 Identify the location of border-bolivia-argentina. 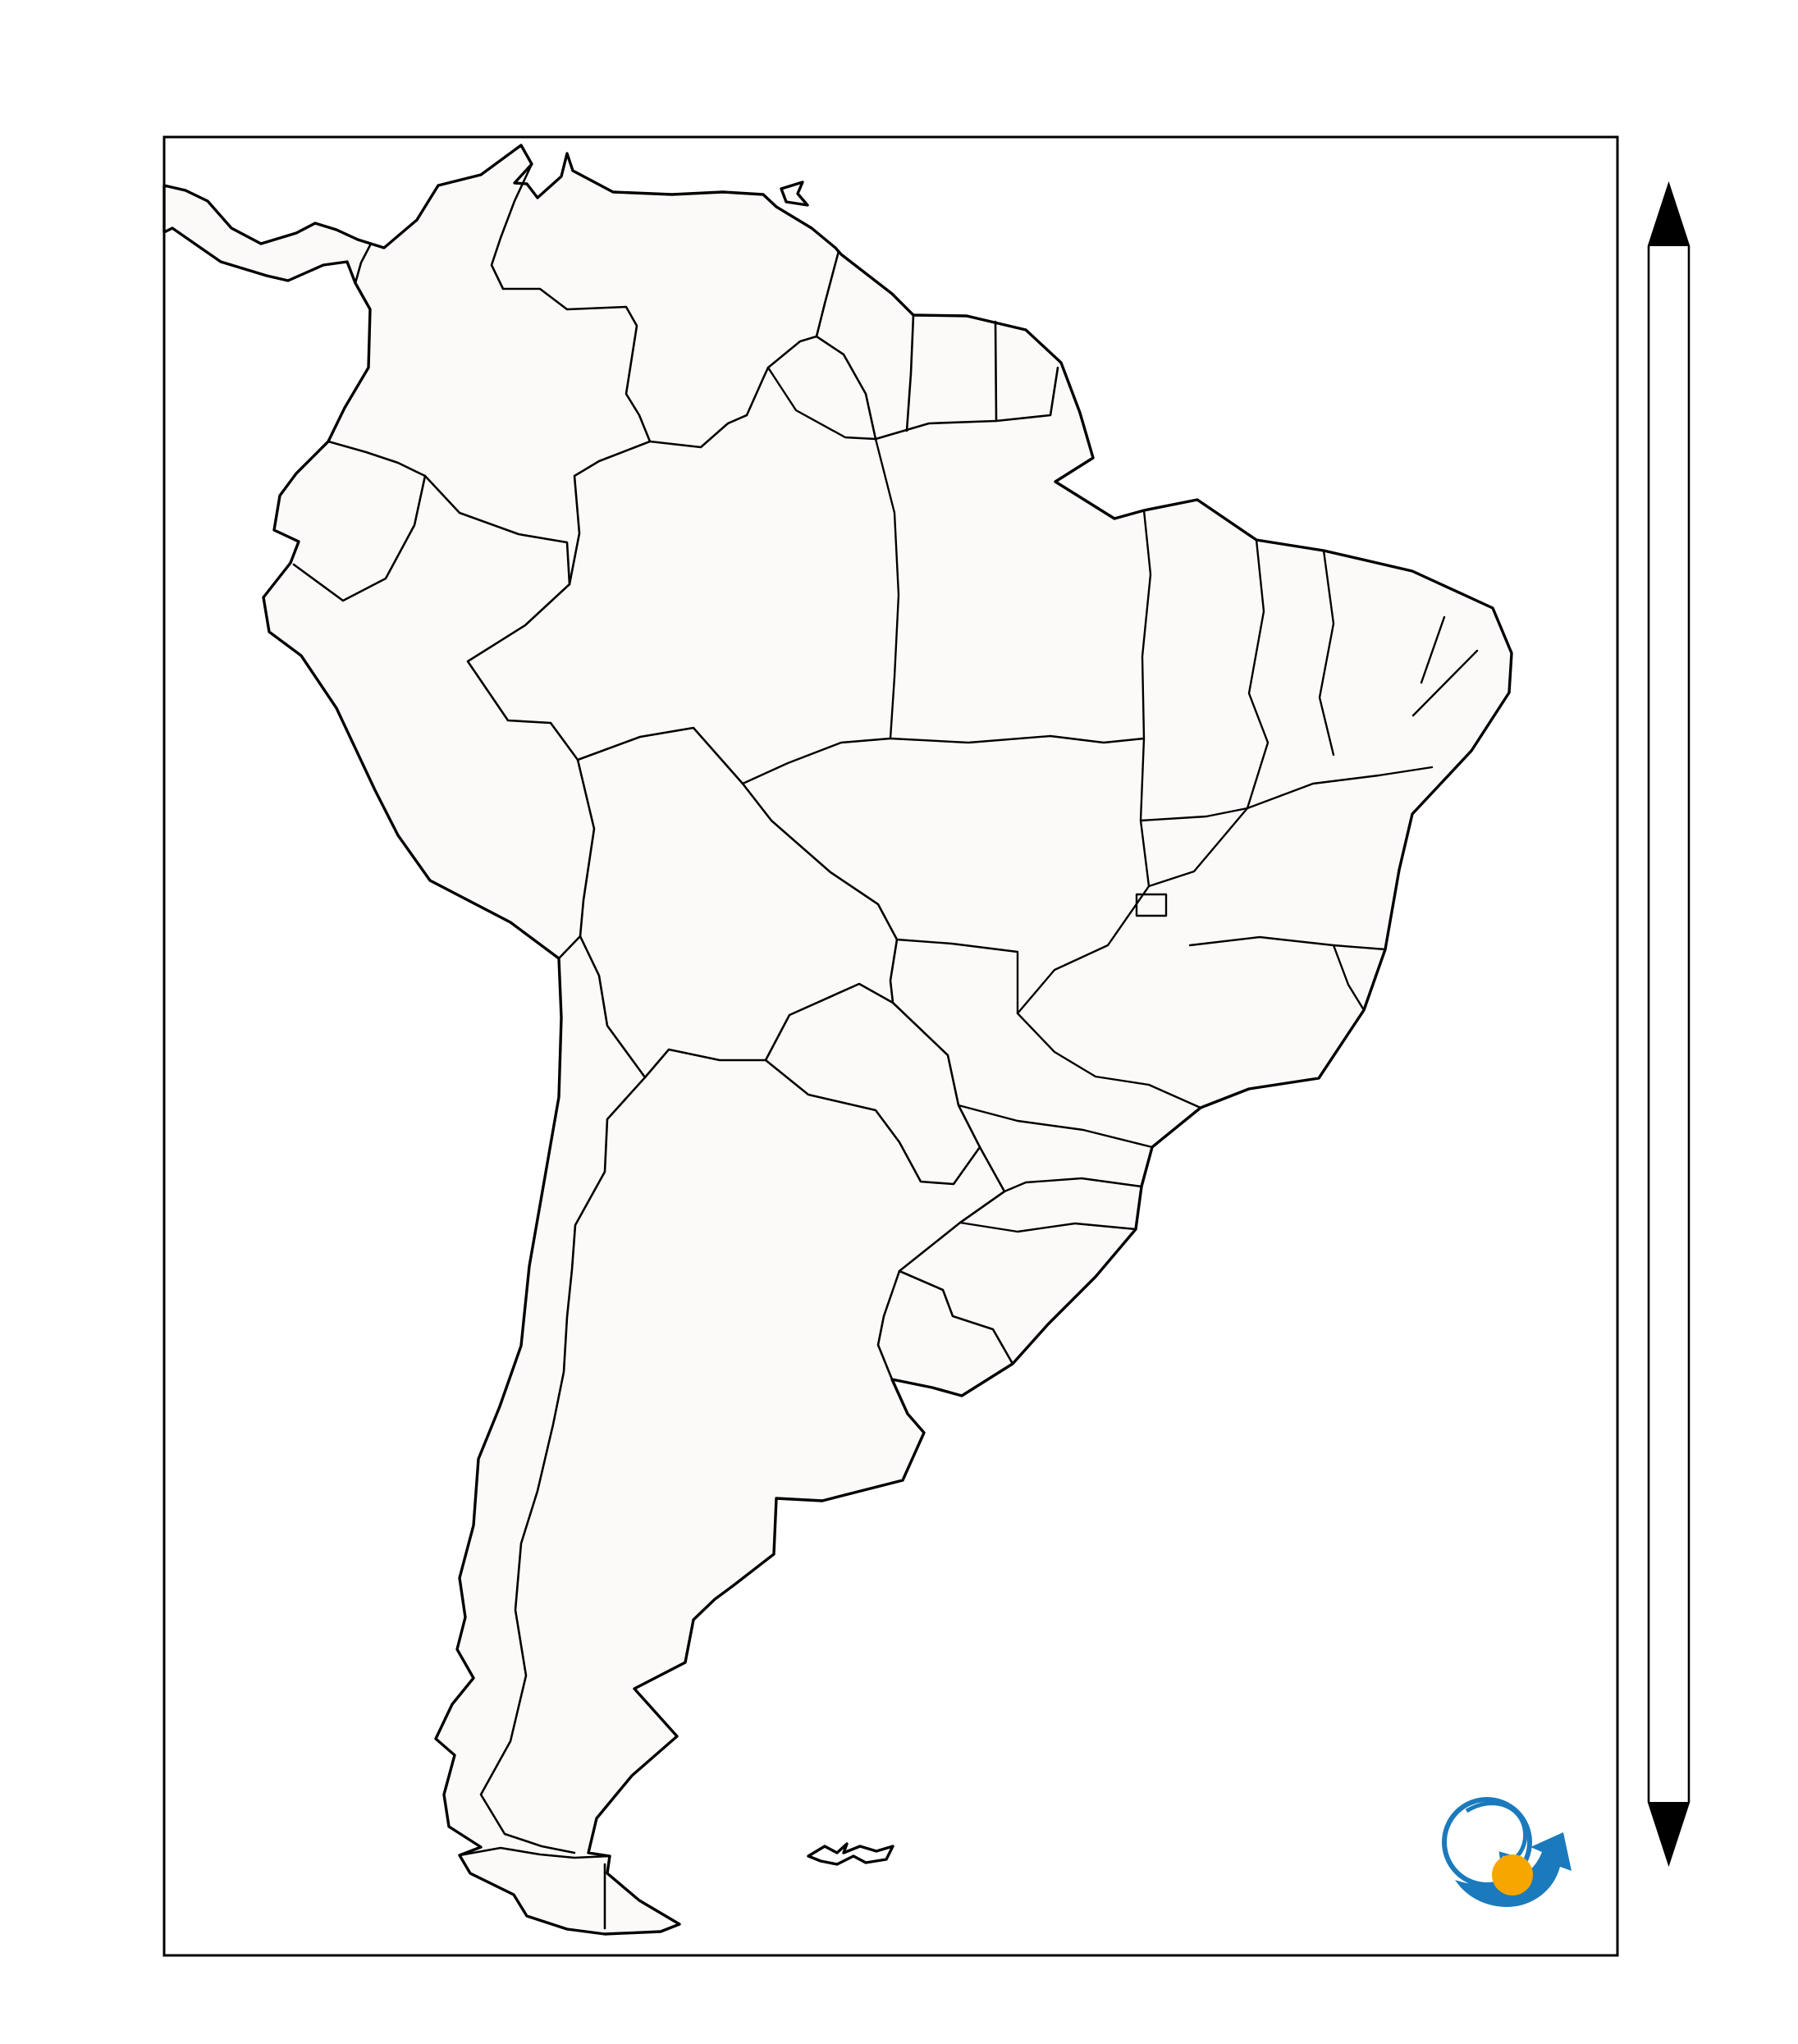
(705, 1063).